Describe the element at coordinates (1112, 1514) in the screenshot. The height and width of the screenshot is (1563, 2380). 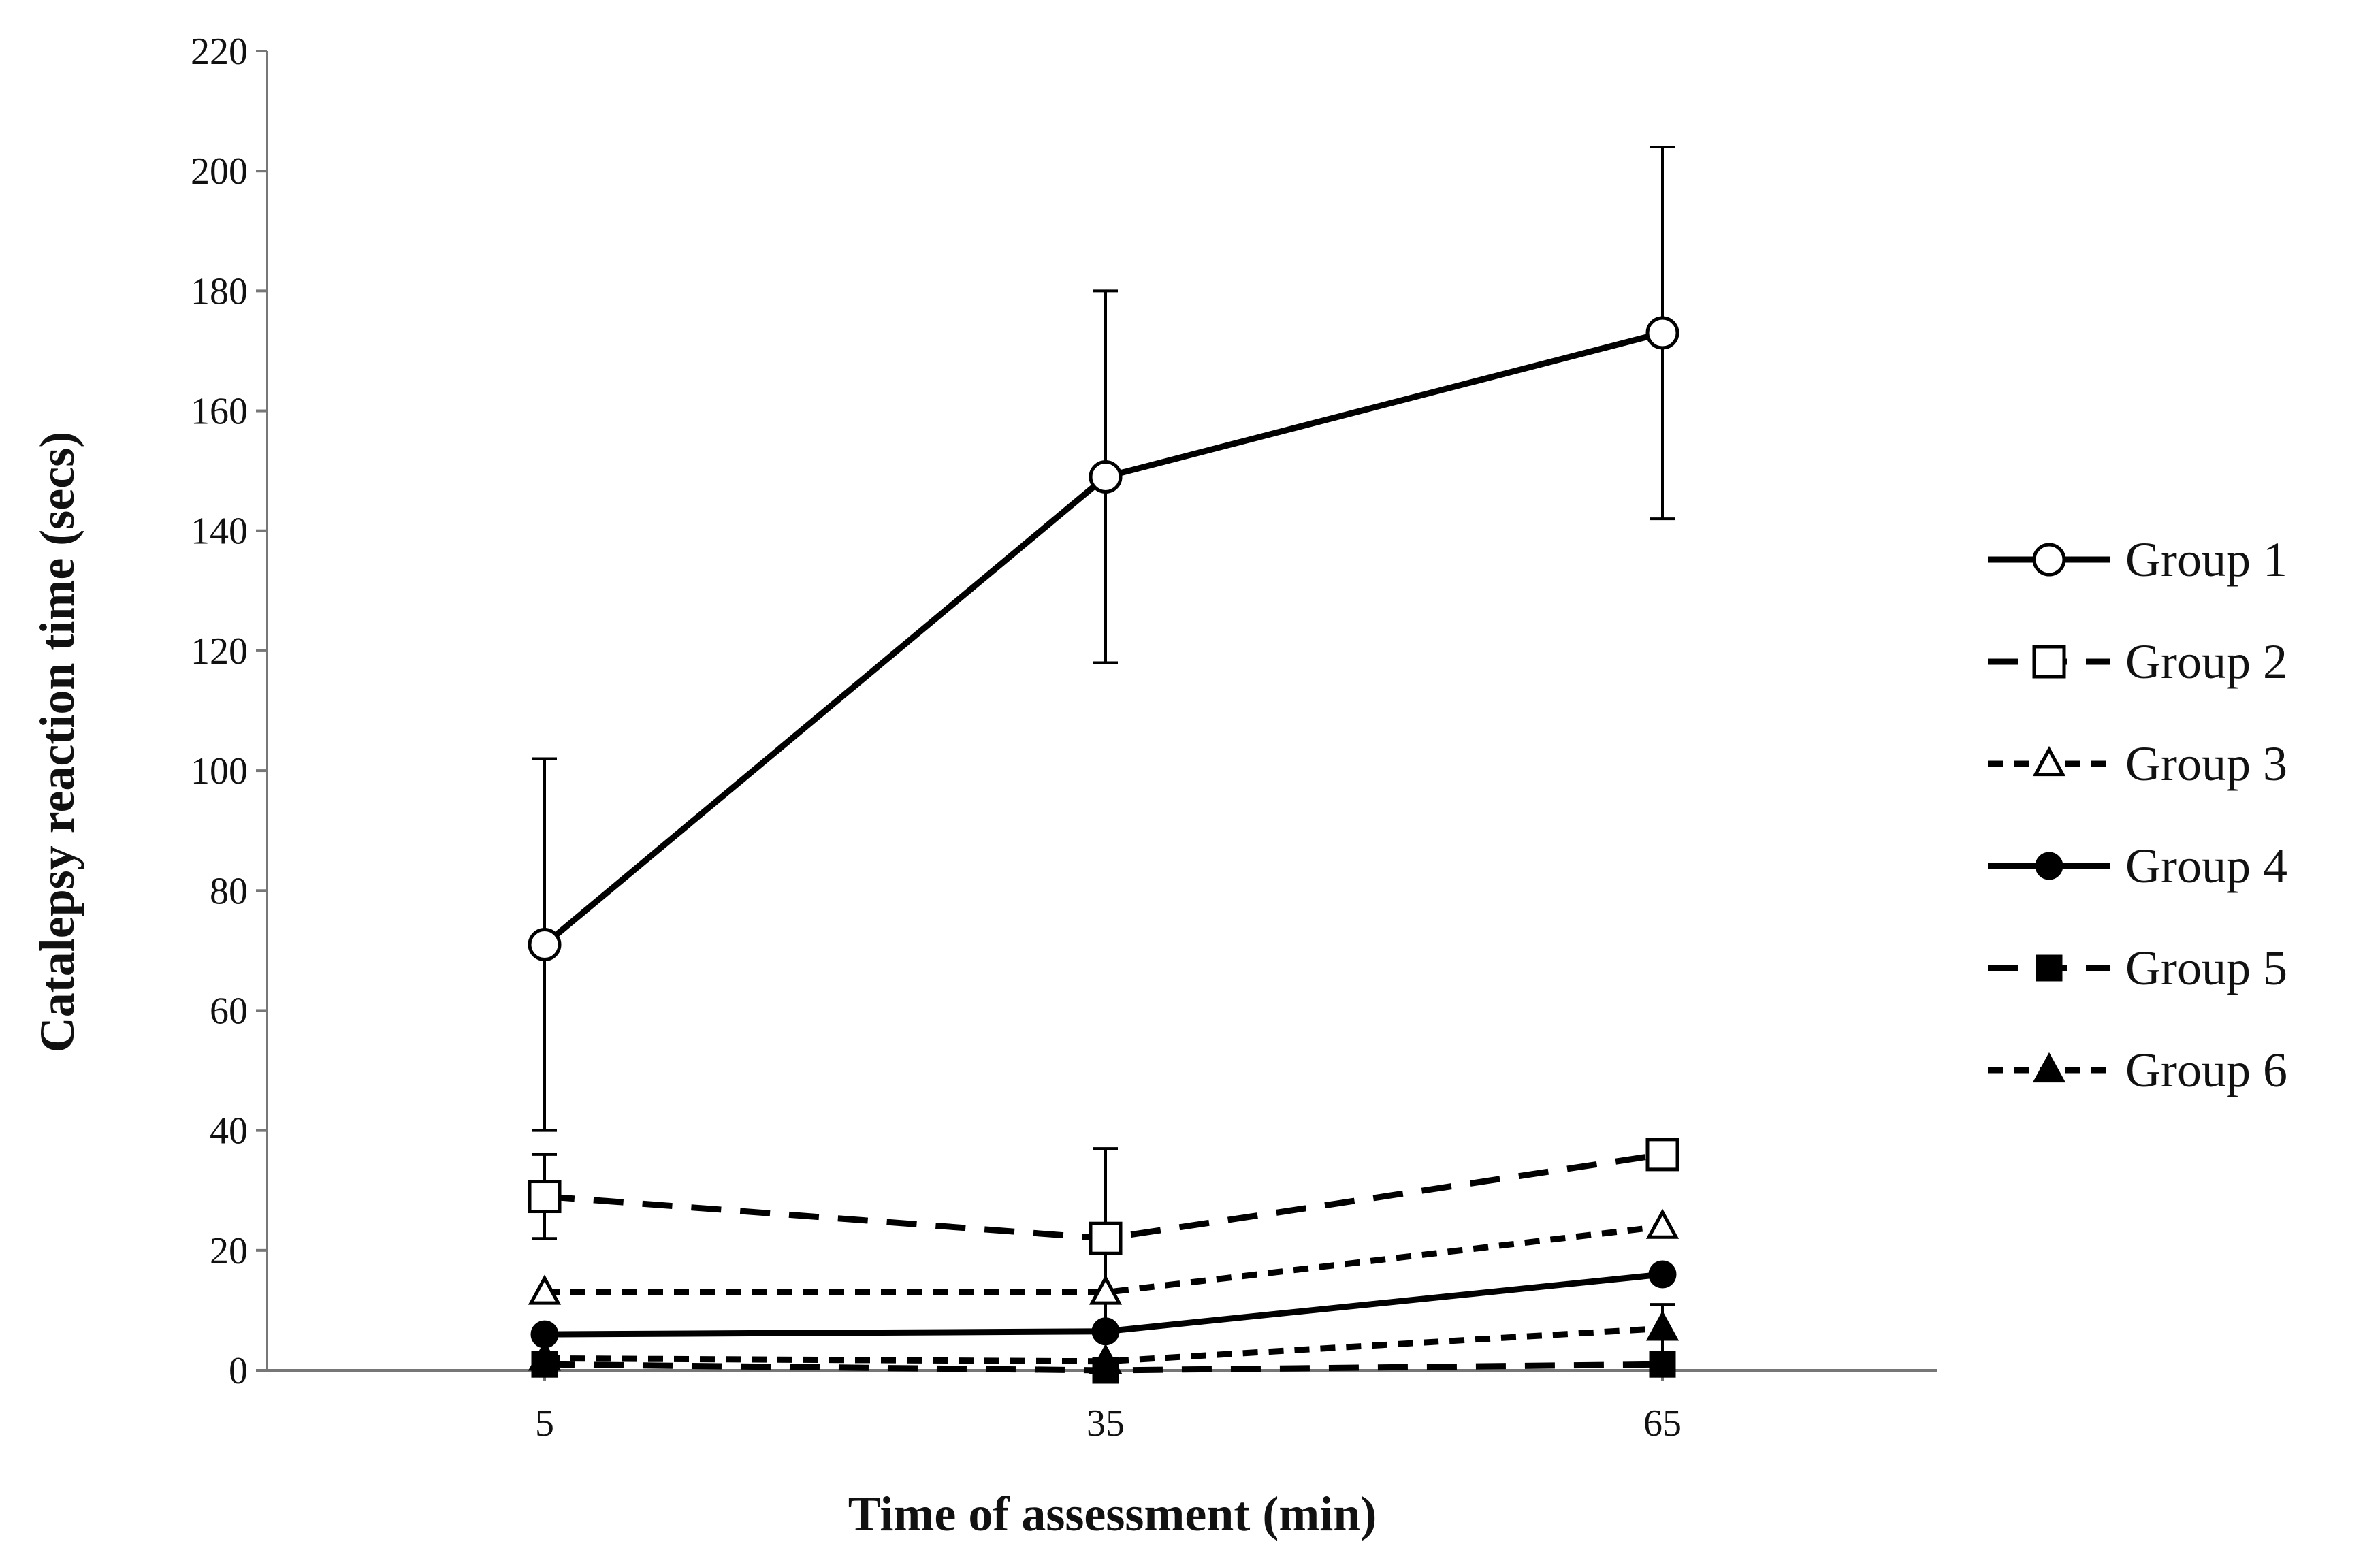
I see `x-axis-title: Time of assessment (min)` at that location.